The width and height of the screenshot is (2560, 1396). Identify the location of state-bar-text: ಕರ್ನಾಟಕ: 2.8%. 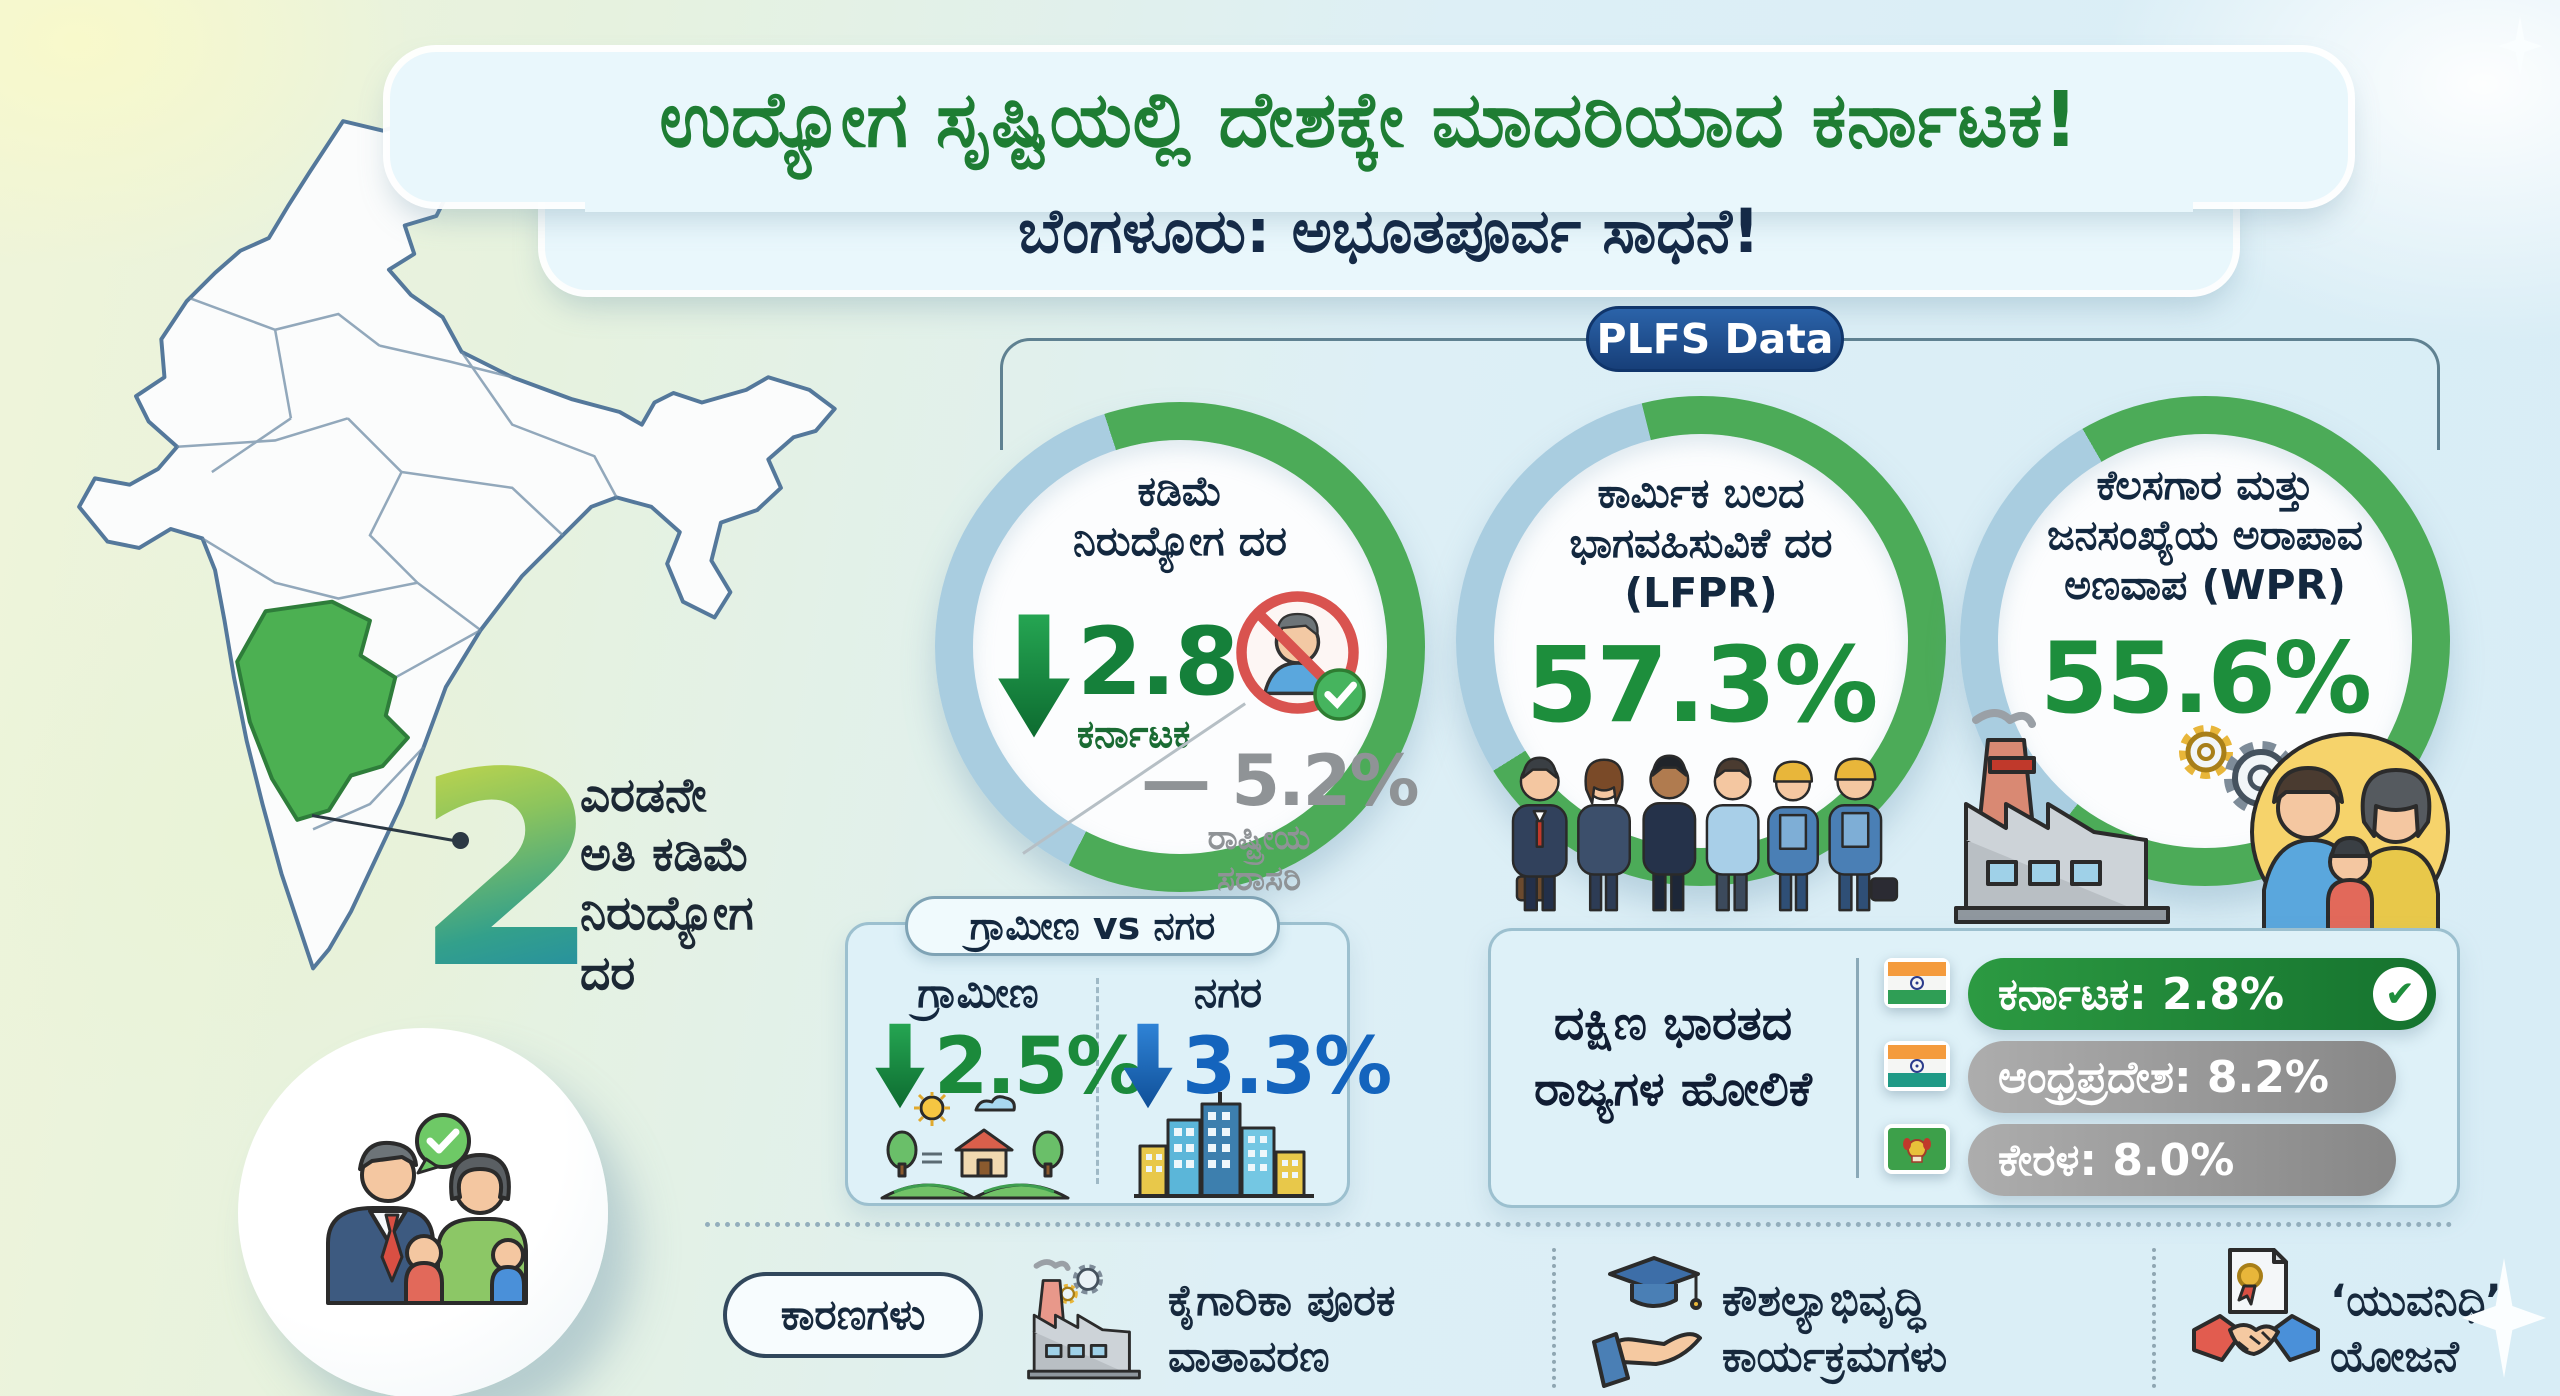
(2141, 994).